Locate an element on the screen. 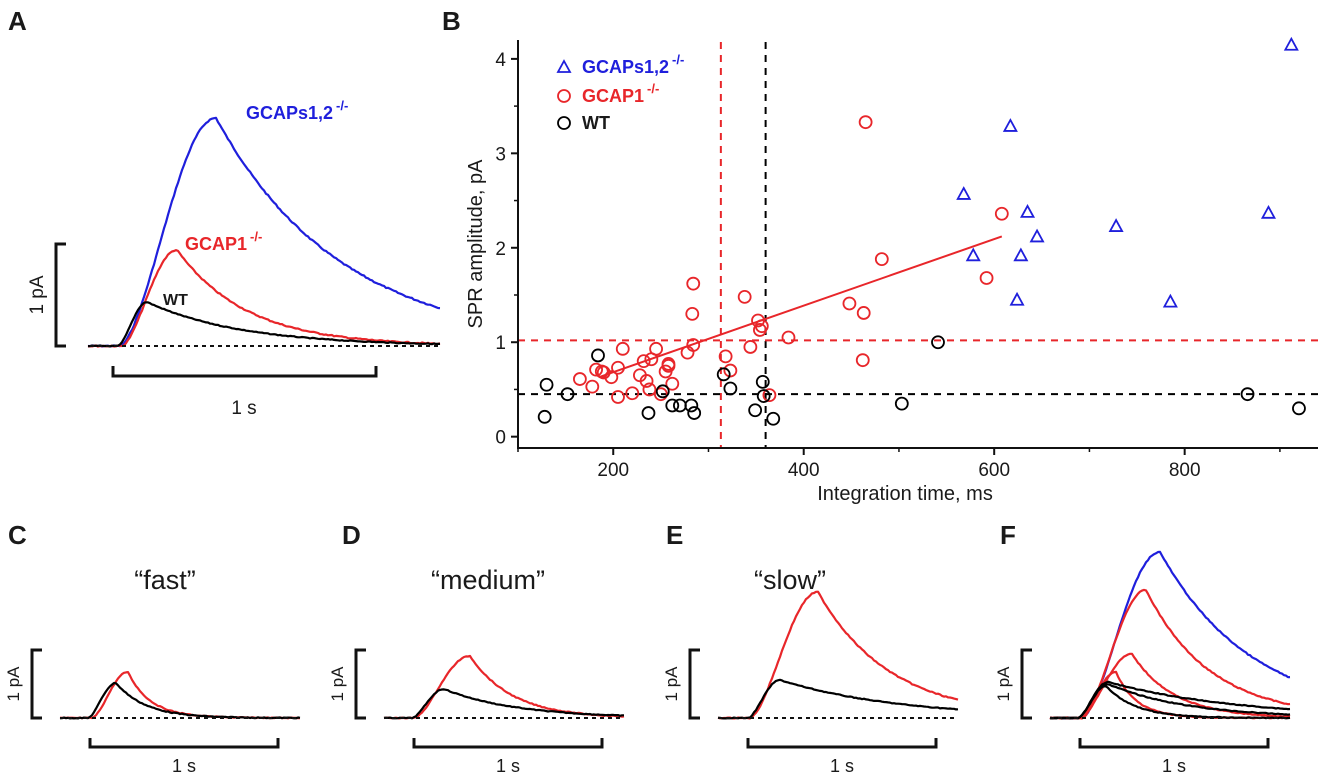 The width and height of the screenshot is (1325, 774). panel-d: D “medium” 1 pA 1 s is located at coordinates (476, 647).